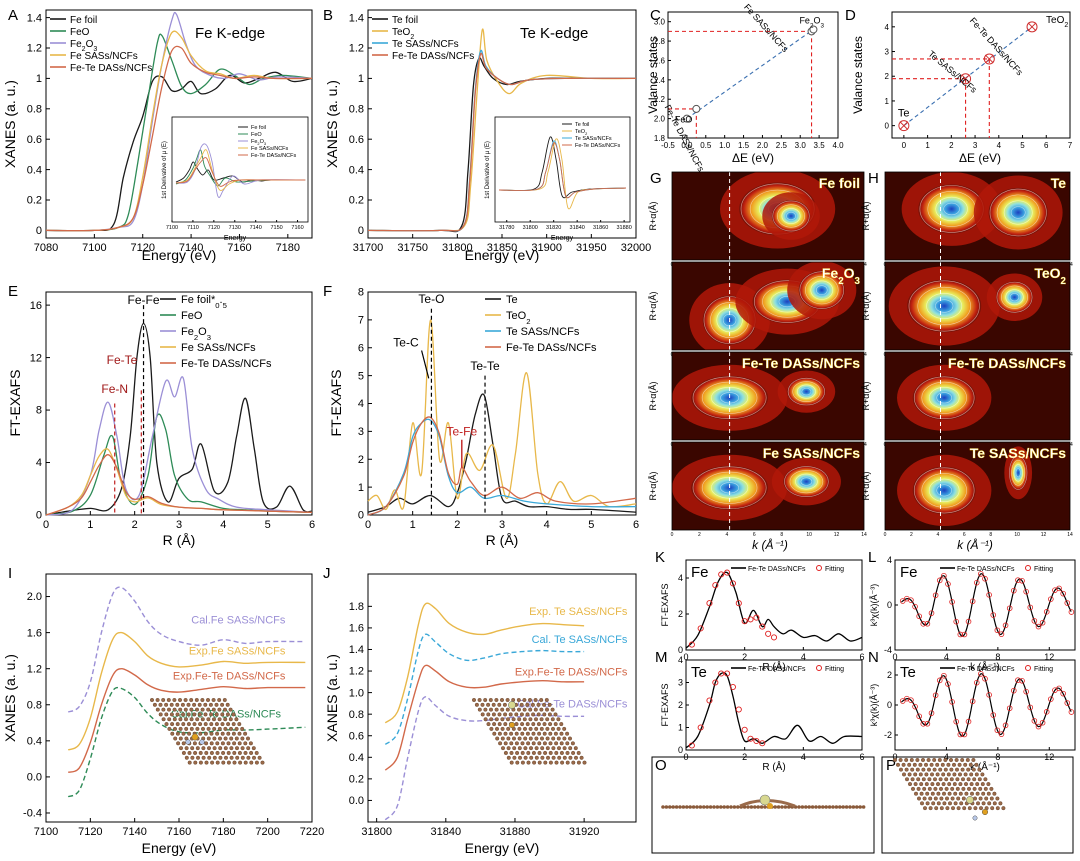 This screenshot has width=1080, height=861. What do you see at coordinates (874, 605) in the screenshot?
I see `y-axis-label: k³χ(k)(Å⁻³)` at bounding box center [874, 605].